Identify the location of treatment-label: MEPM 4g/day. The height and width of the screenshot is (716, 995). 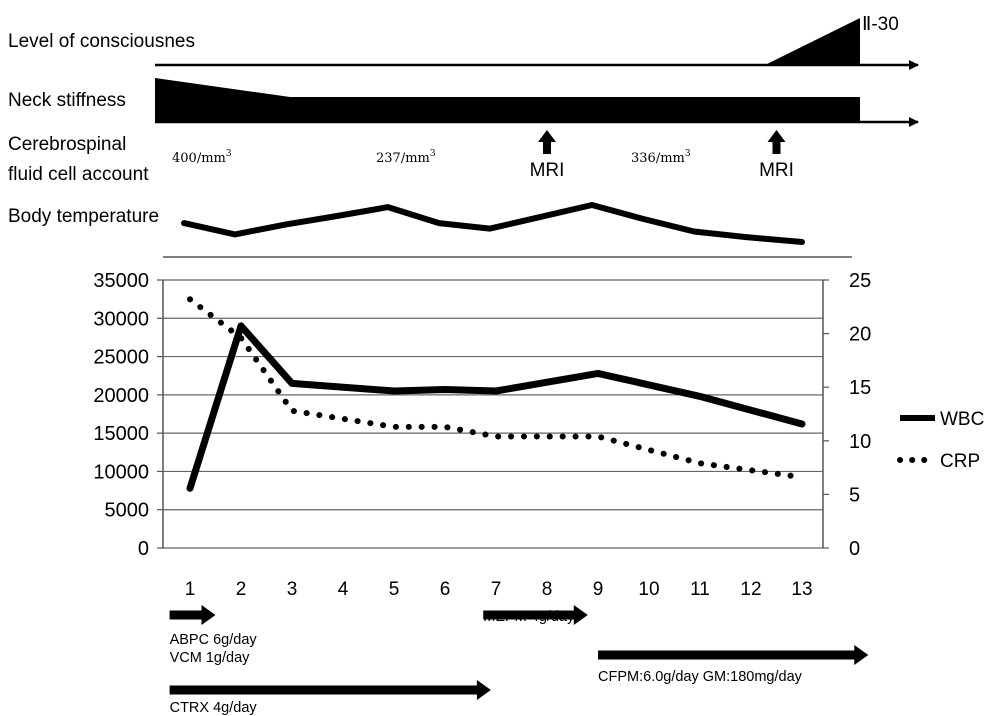
(529, 617).